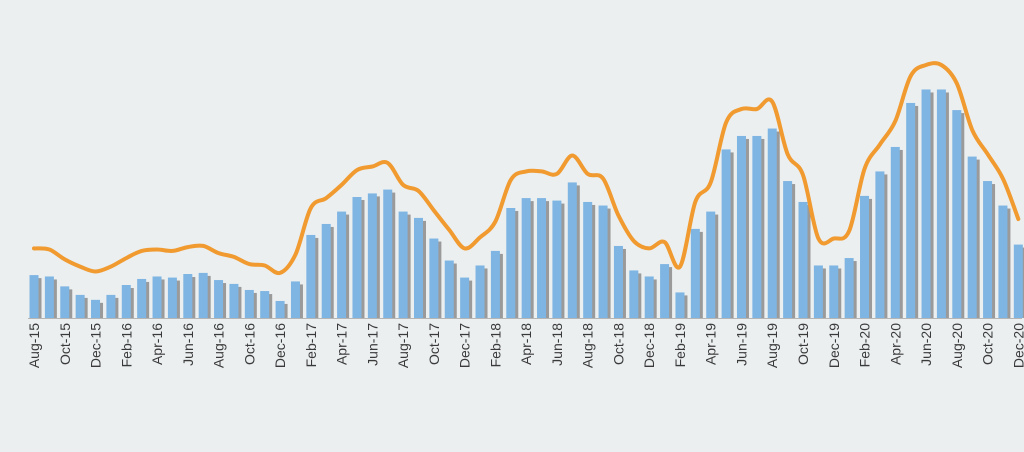 This screenshot has width=1024, height=452. What do you see at coordinates (588, 345) in the screenshot?
I see `x-tick-label: Aug-18` at bounding box center [588, 345].